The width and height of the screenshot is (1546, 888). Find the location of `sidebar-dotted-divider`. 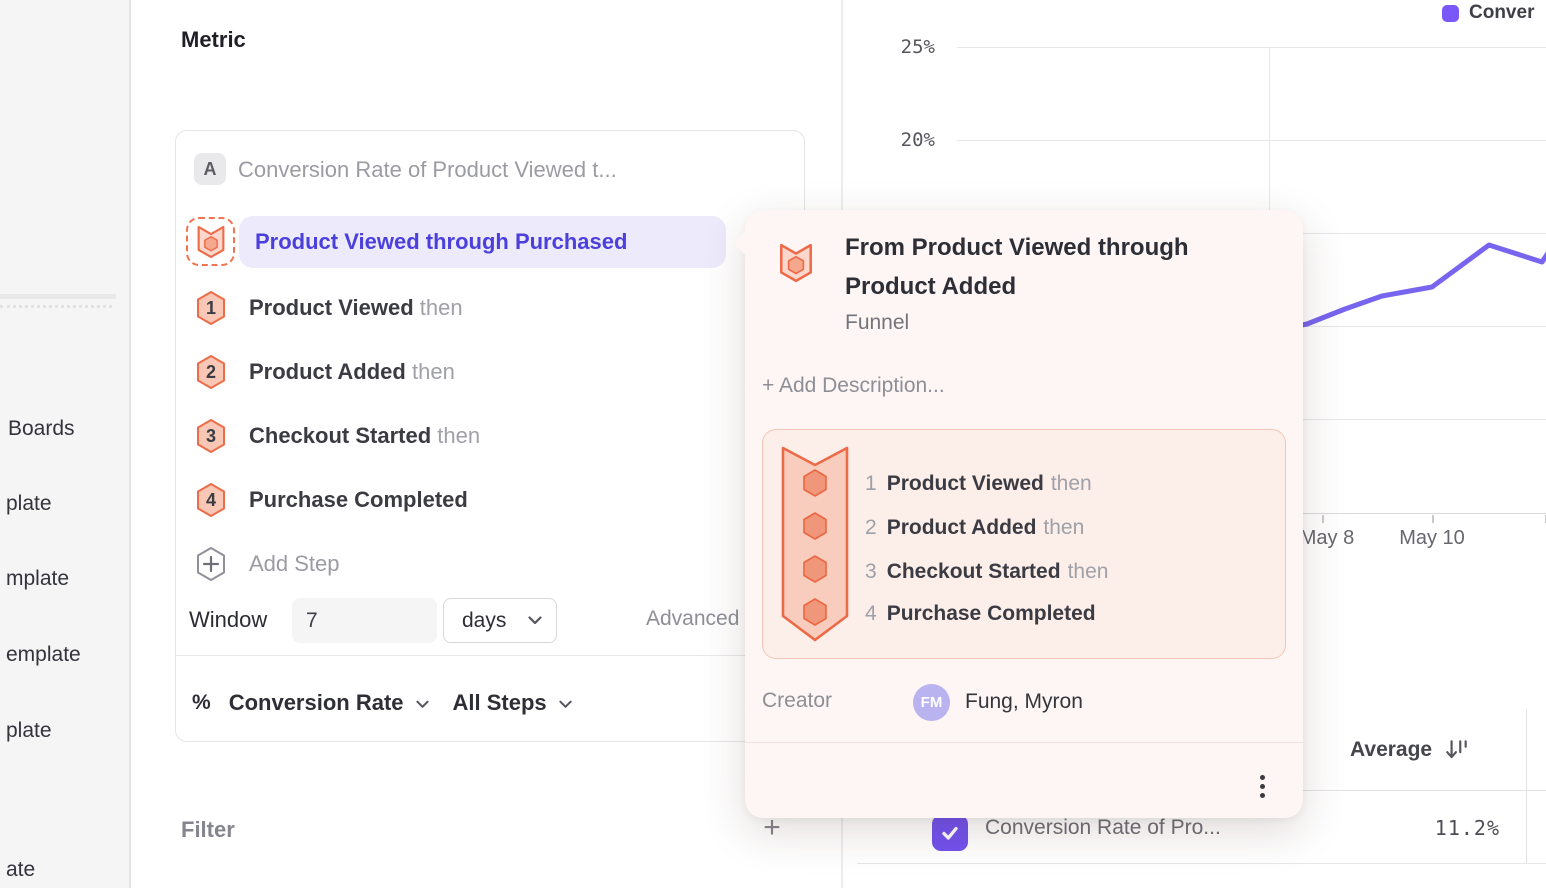

sidebar-dotted-divider is located at coordinates (56, 306).